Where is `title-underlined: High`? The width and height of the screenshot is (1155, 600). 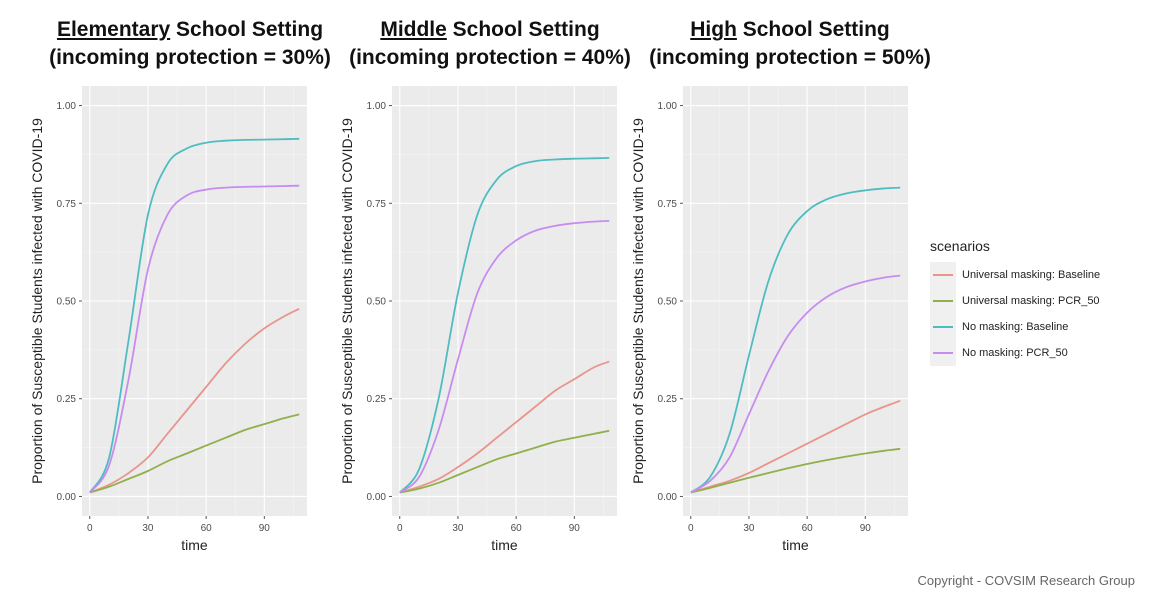 title-underlined: High is located at coordinates (713, 29).